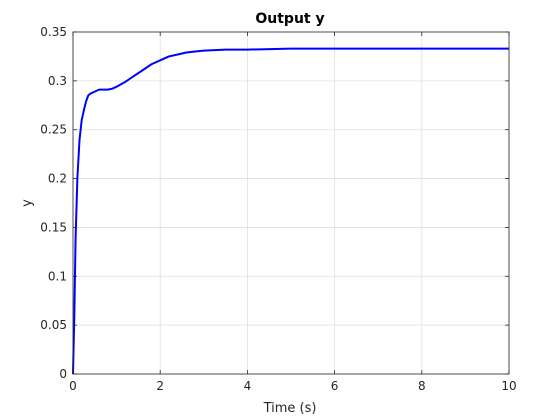  Describe the element at coordinates (57, 81) in the screenshot. I see `y-tick-label: 0.3` at that location.